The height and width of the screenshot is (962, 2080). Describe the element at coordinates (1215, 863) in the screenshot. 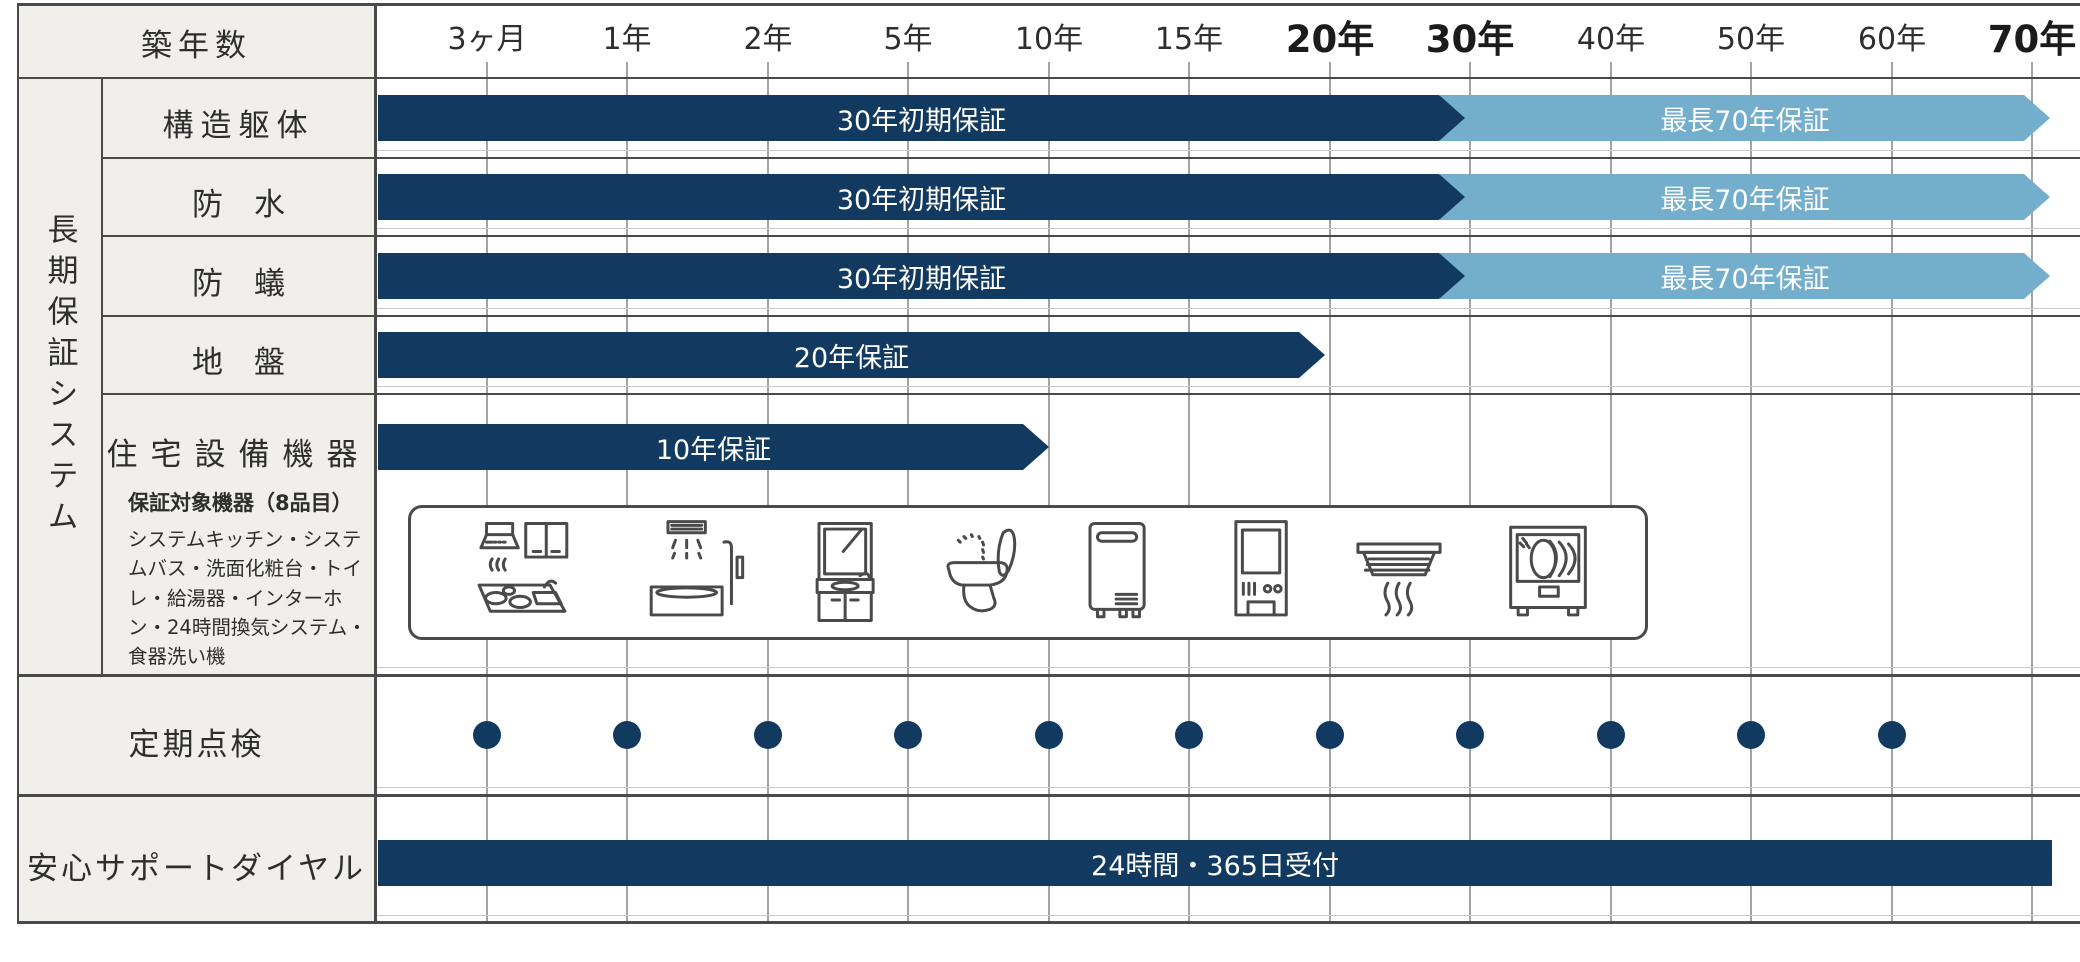

I see `bar-support-dial: 24時間・365日受付` at that location.